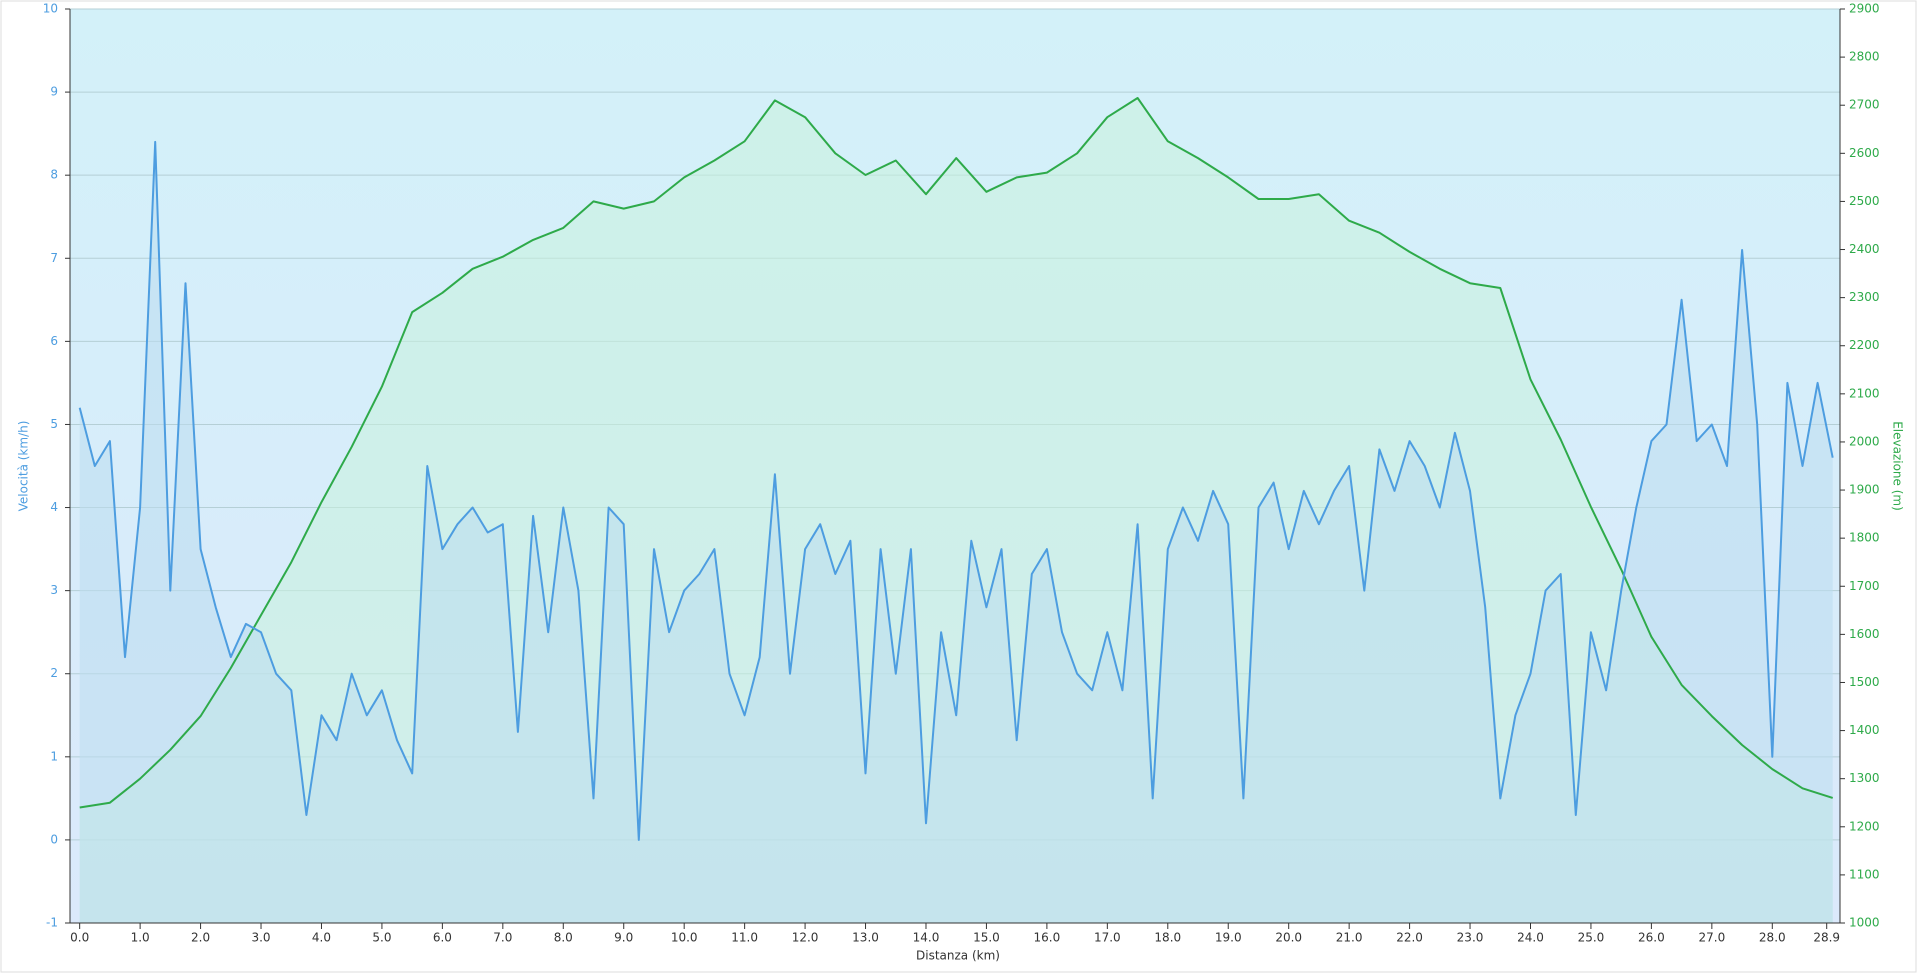  I want to click on x-tick-label: 0.0, so click(79, 938).